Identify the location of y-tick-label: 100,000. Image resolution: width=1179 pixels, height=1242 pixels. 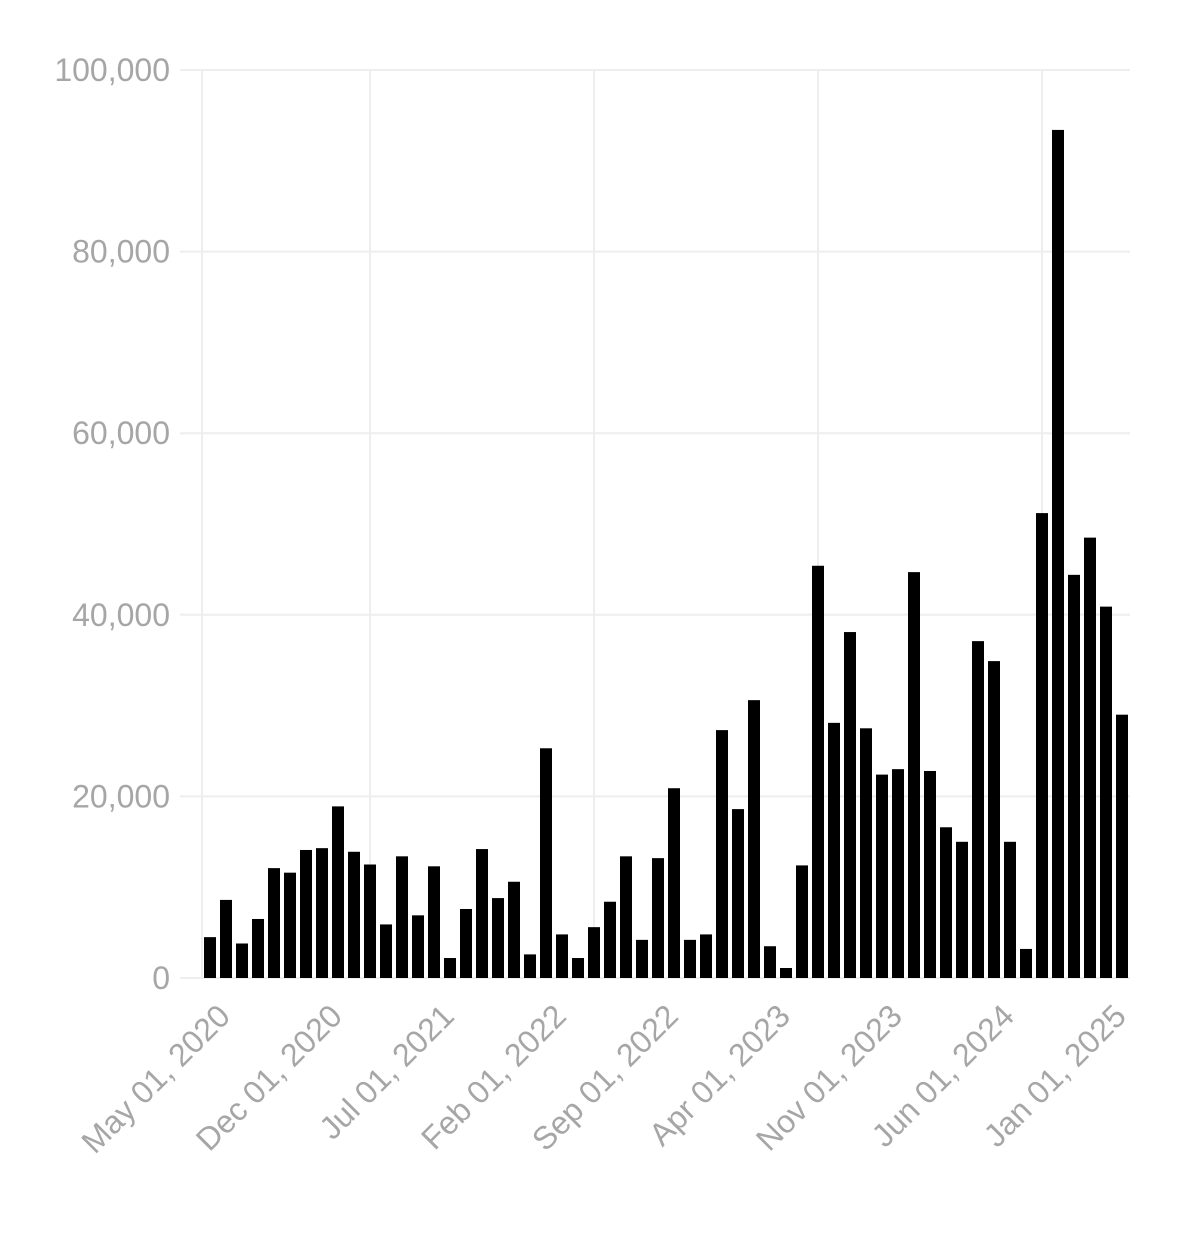
(112, 70).